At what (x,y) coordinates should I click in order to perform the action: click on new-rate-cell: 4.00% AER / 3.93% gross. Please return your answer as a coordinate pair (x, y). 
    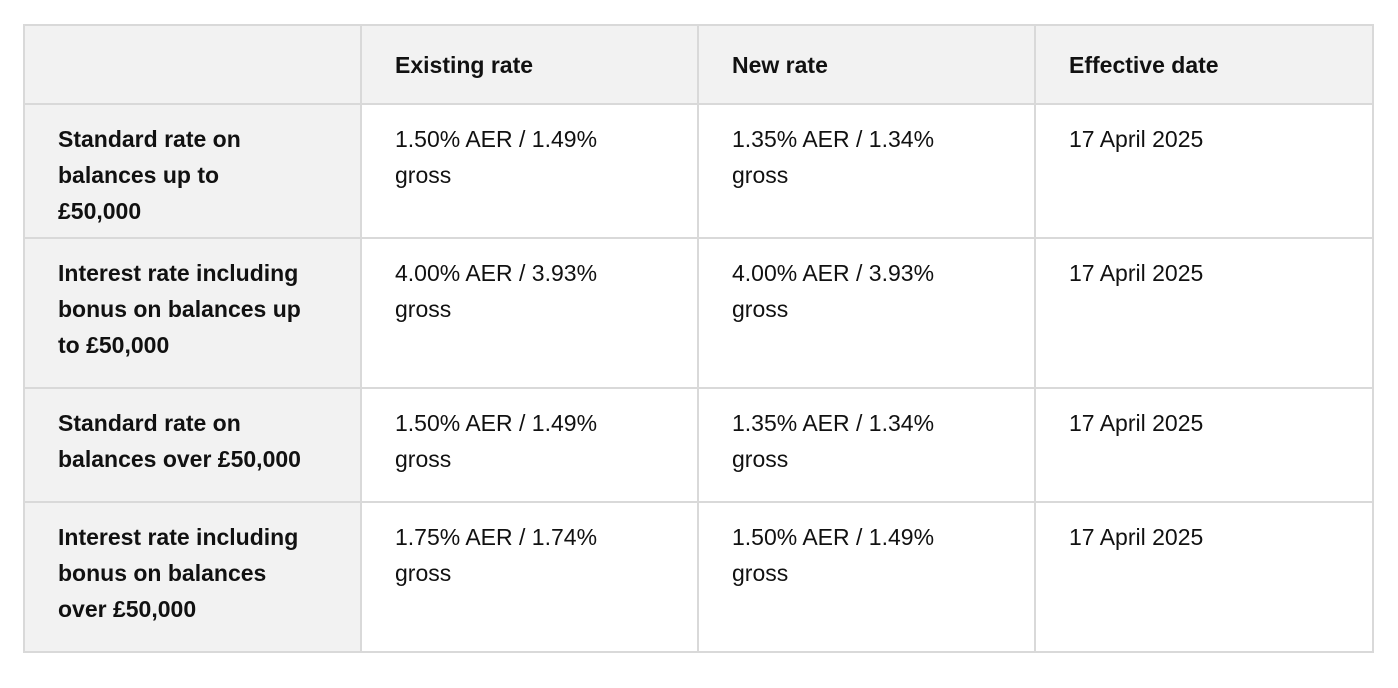
    Looking at the image, I should click on (866, 313).